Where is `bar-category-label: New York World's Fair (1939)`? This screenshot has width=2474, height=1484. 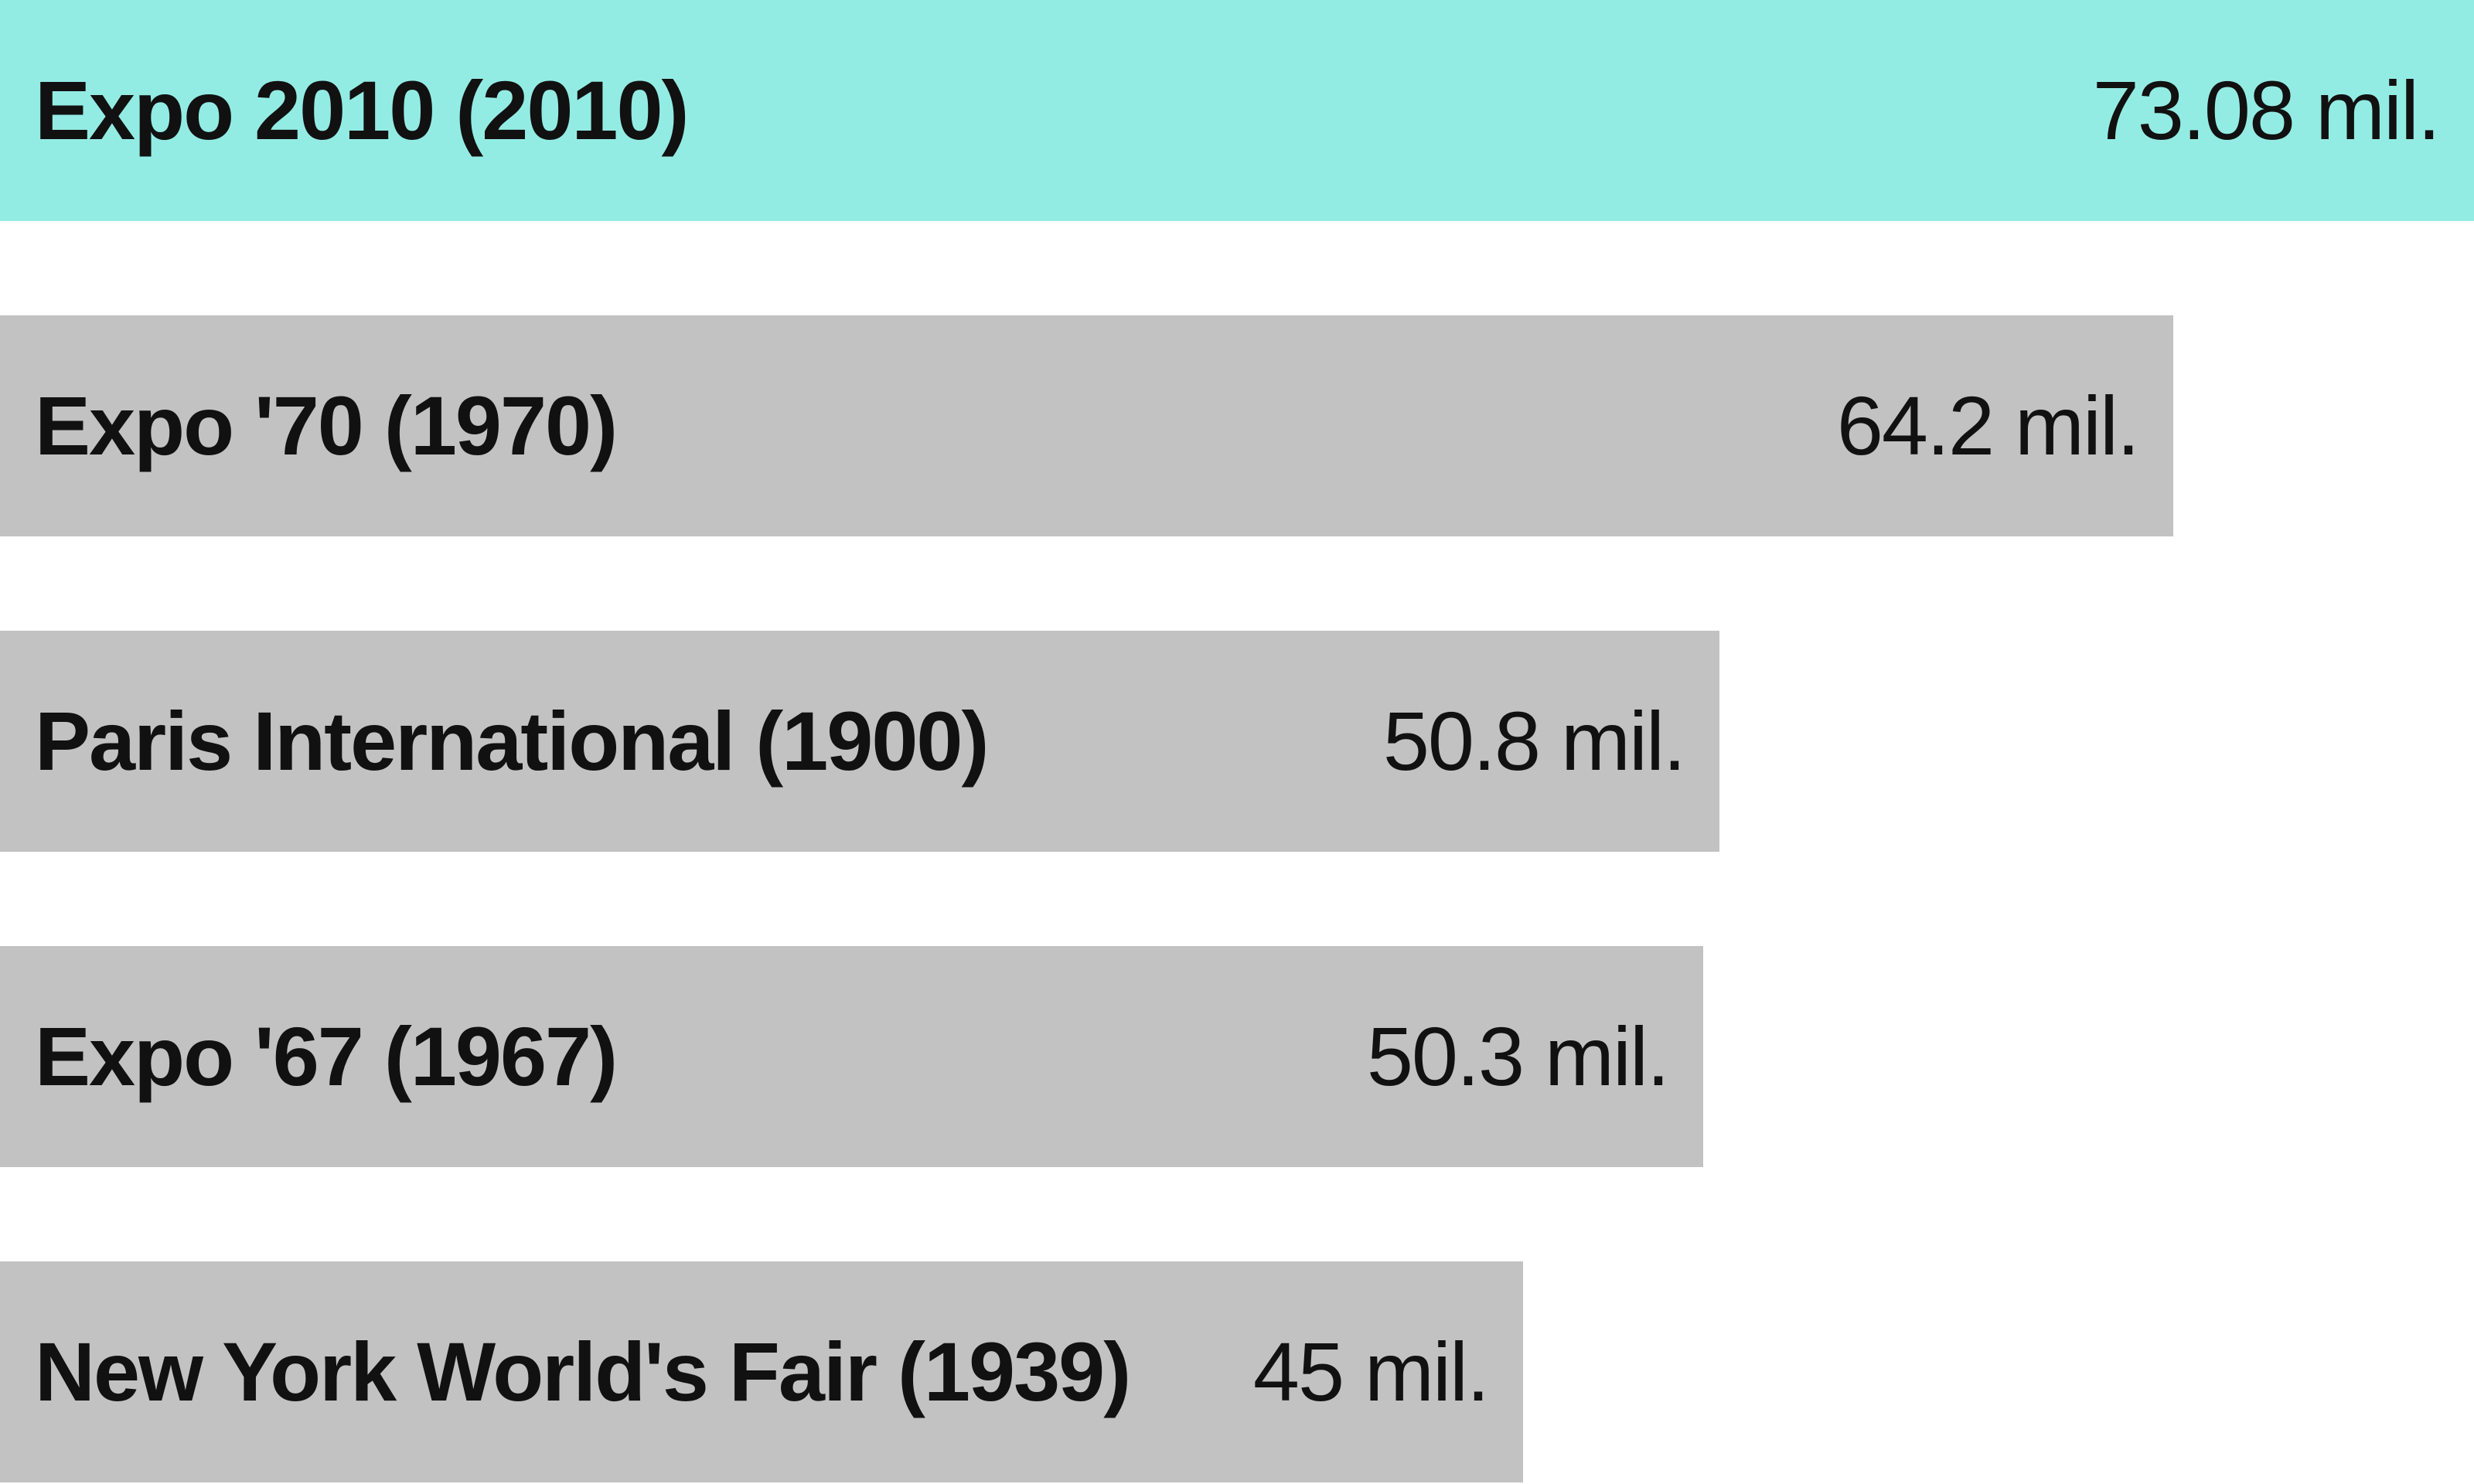 bar-category-label: New York World's Fair (1939) is located at coordinates (583, 1371).